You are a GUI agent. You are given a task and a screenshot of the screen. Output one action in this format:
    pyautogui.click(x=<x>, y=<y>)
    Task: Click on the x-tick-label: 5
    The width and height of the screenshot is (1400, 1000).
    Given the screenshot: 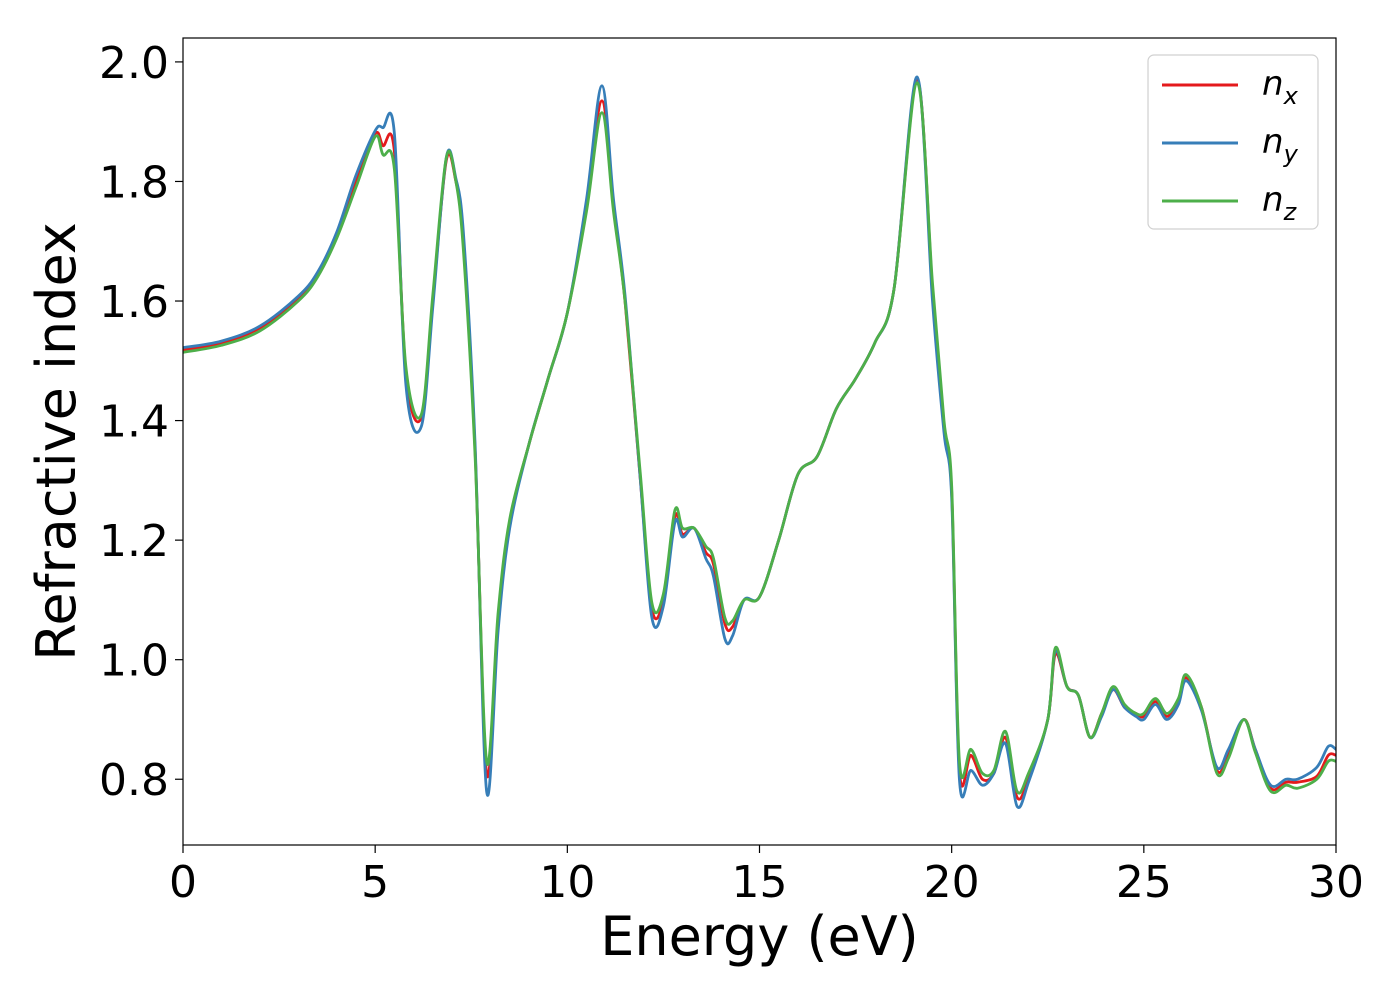 What is the action you would take?
    pyautogui.click(x=375, y=882)
    